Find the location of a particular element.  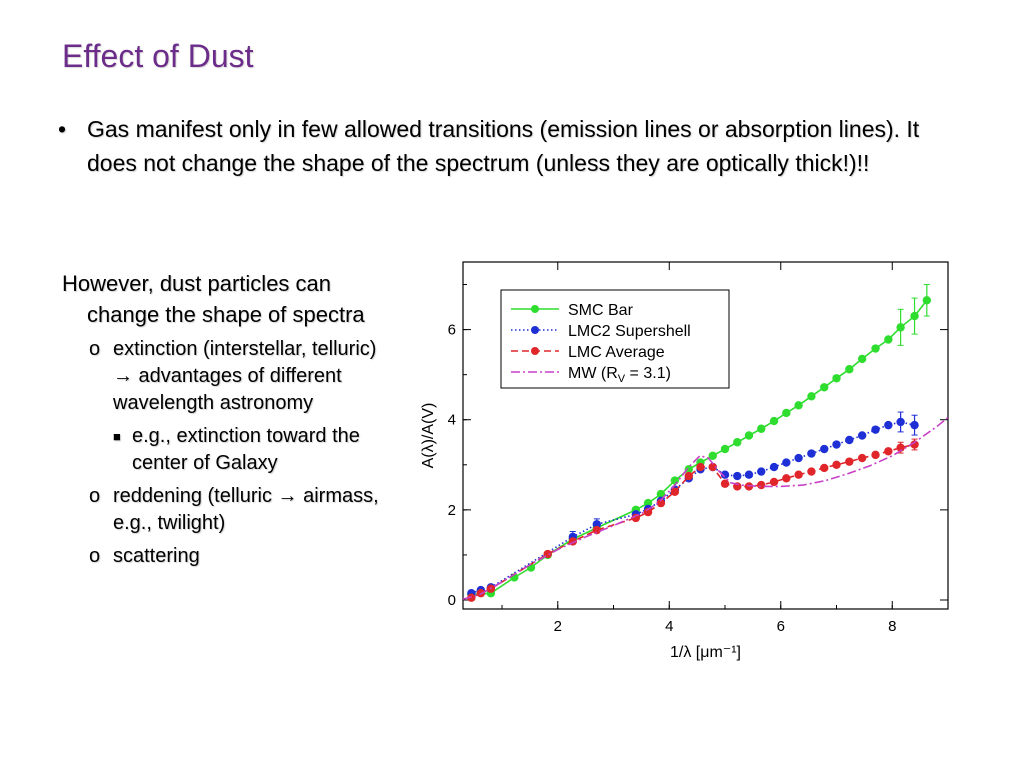

right-arrow-icon: → is located at coordinates (123, 376).